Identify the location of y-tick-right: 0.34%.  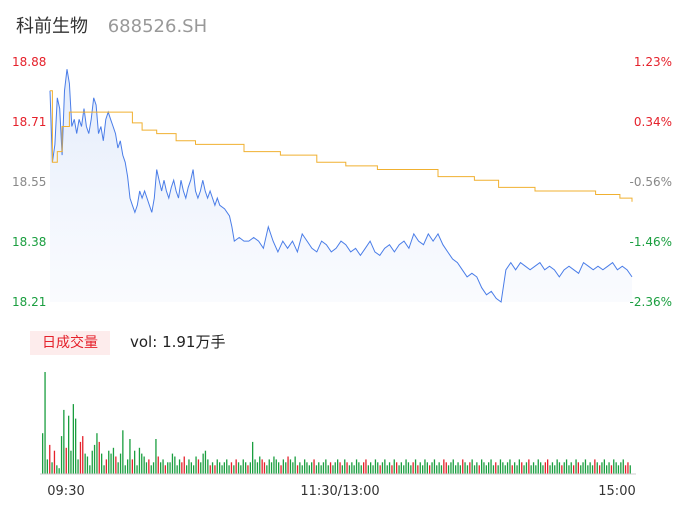
(653, 122).